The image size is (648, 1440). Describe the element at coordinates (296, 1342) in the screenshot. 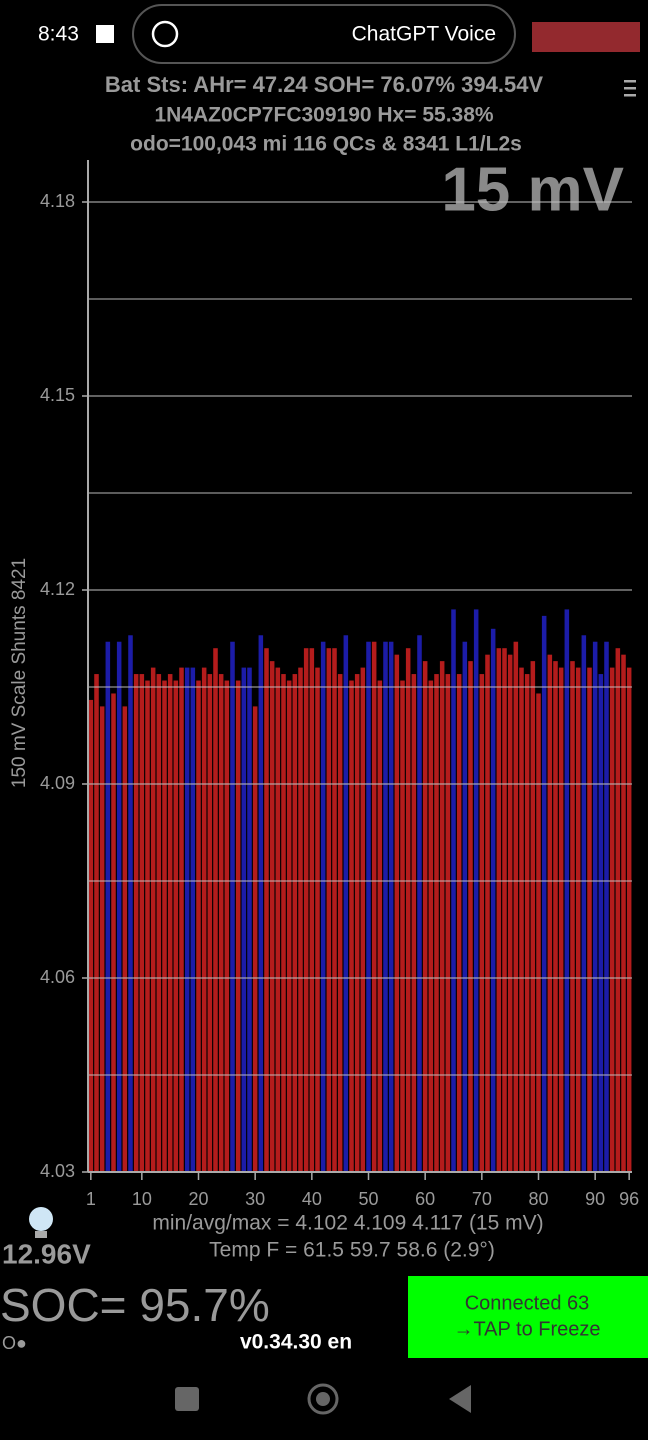

I see `version: v0.34.30 en` at that location.